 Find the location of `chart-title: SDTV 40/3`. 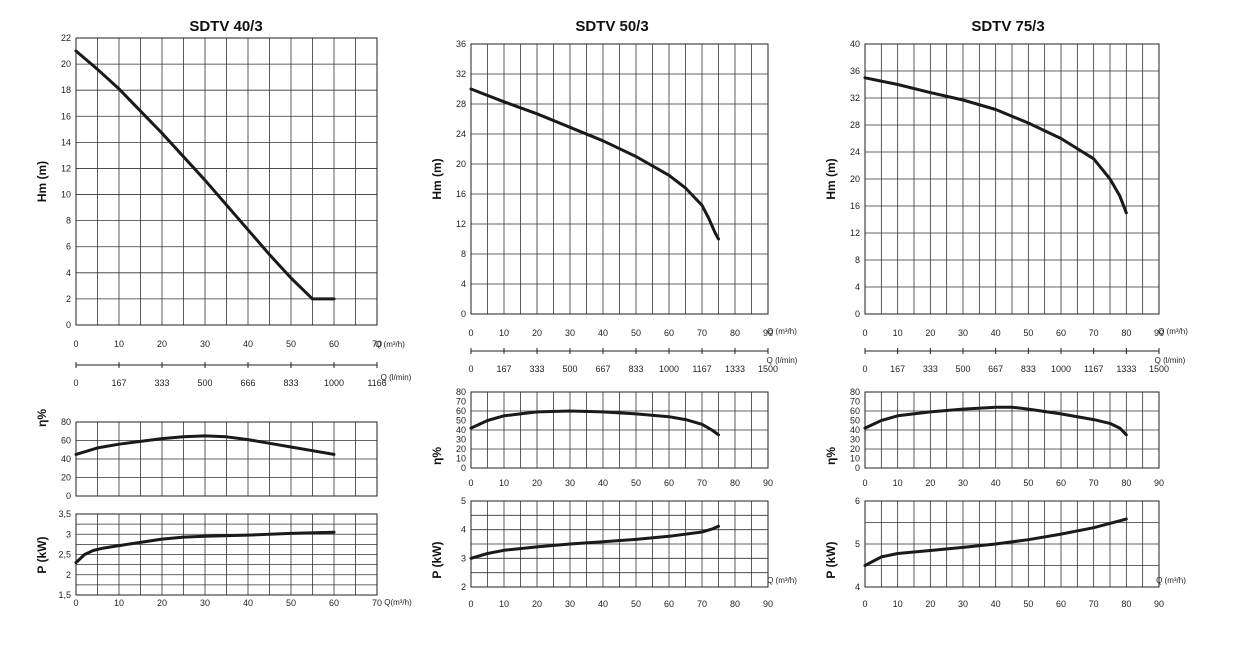

chart-title: SDTV 40/3 is located at coordinates (225, 26).